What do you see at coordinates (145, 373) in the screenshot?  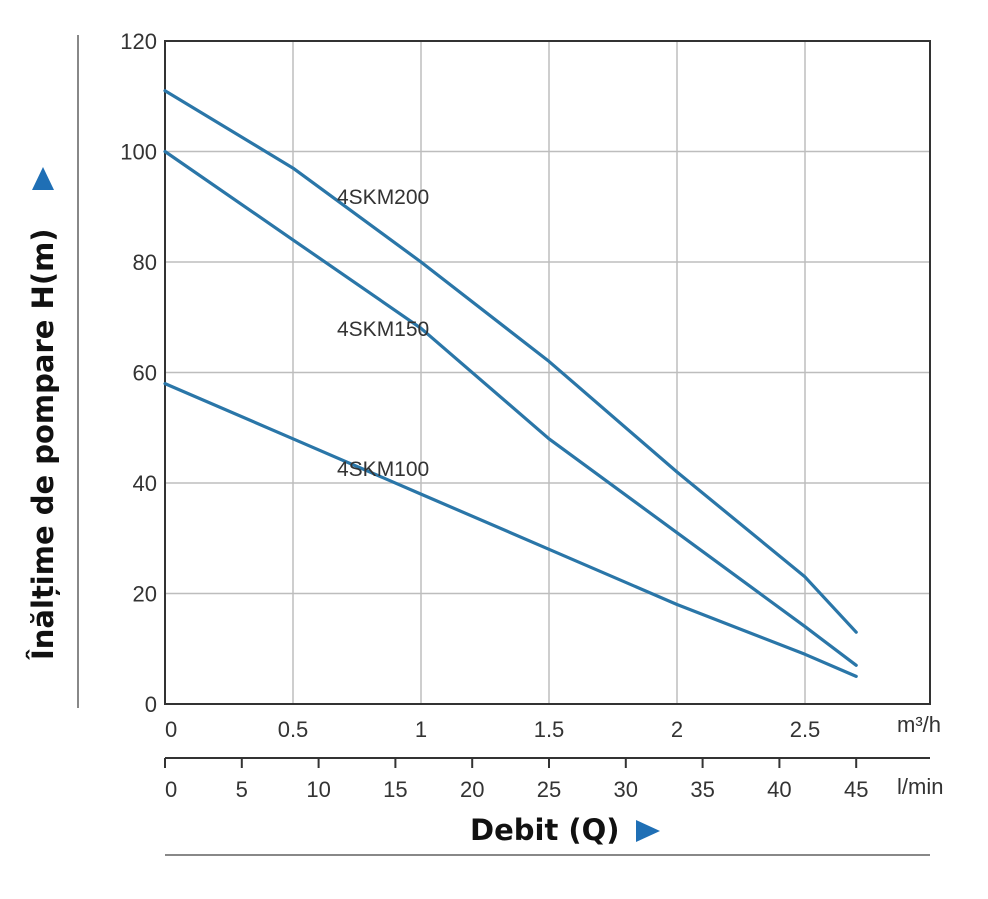 I see `y-tick-label: 60` at bounding box center [145, 373].